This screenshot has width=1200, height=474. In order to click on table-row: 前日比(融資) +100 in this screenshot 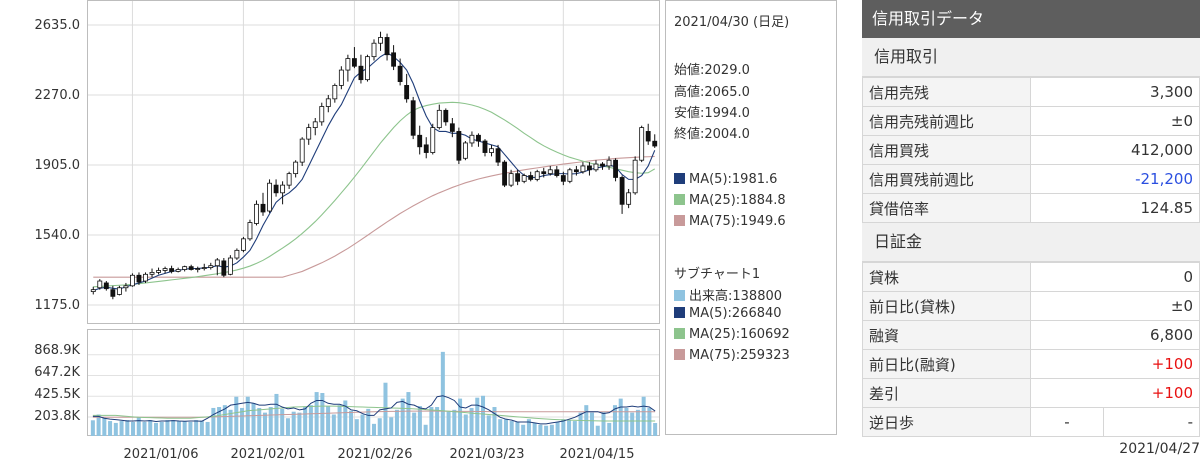, I will do `click(1031, 364)`.